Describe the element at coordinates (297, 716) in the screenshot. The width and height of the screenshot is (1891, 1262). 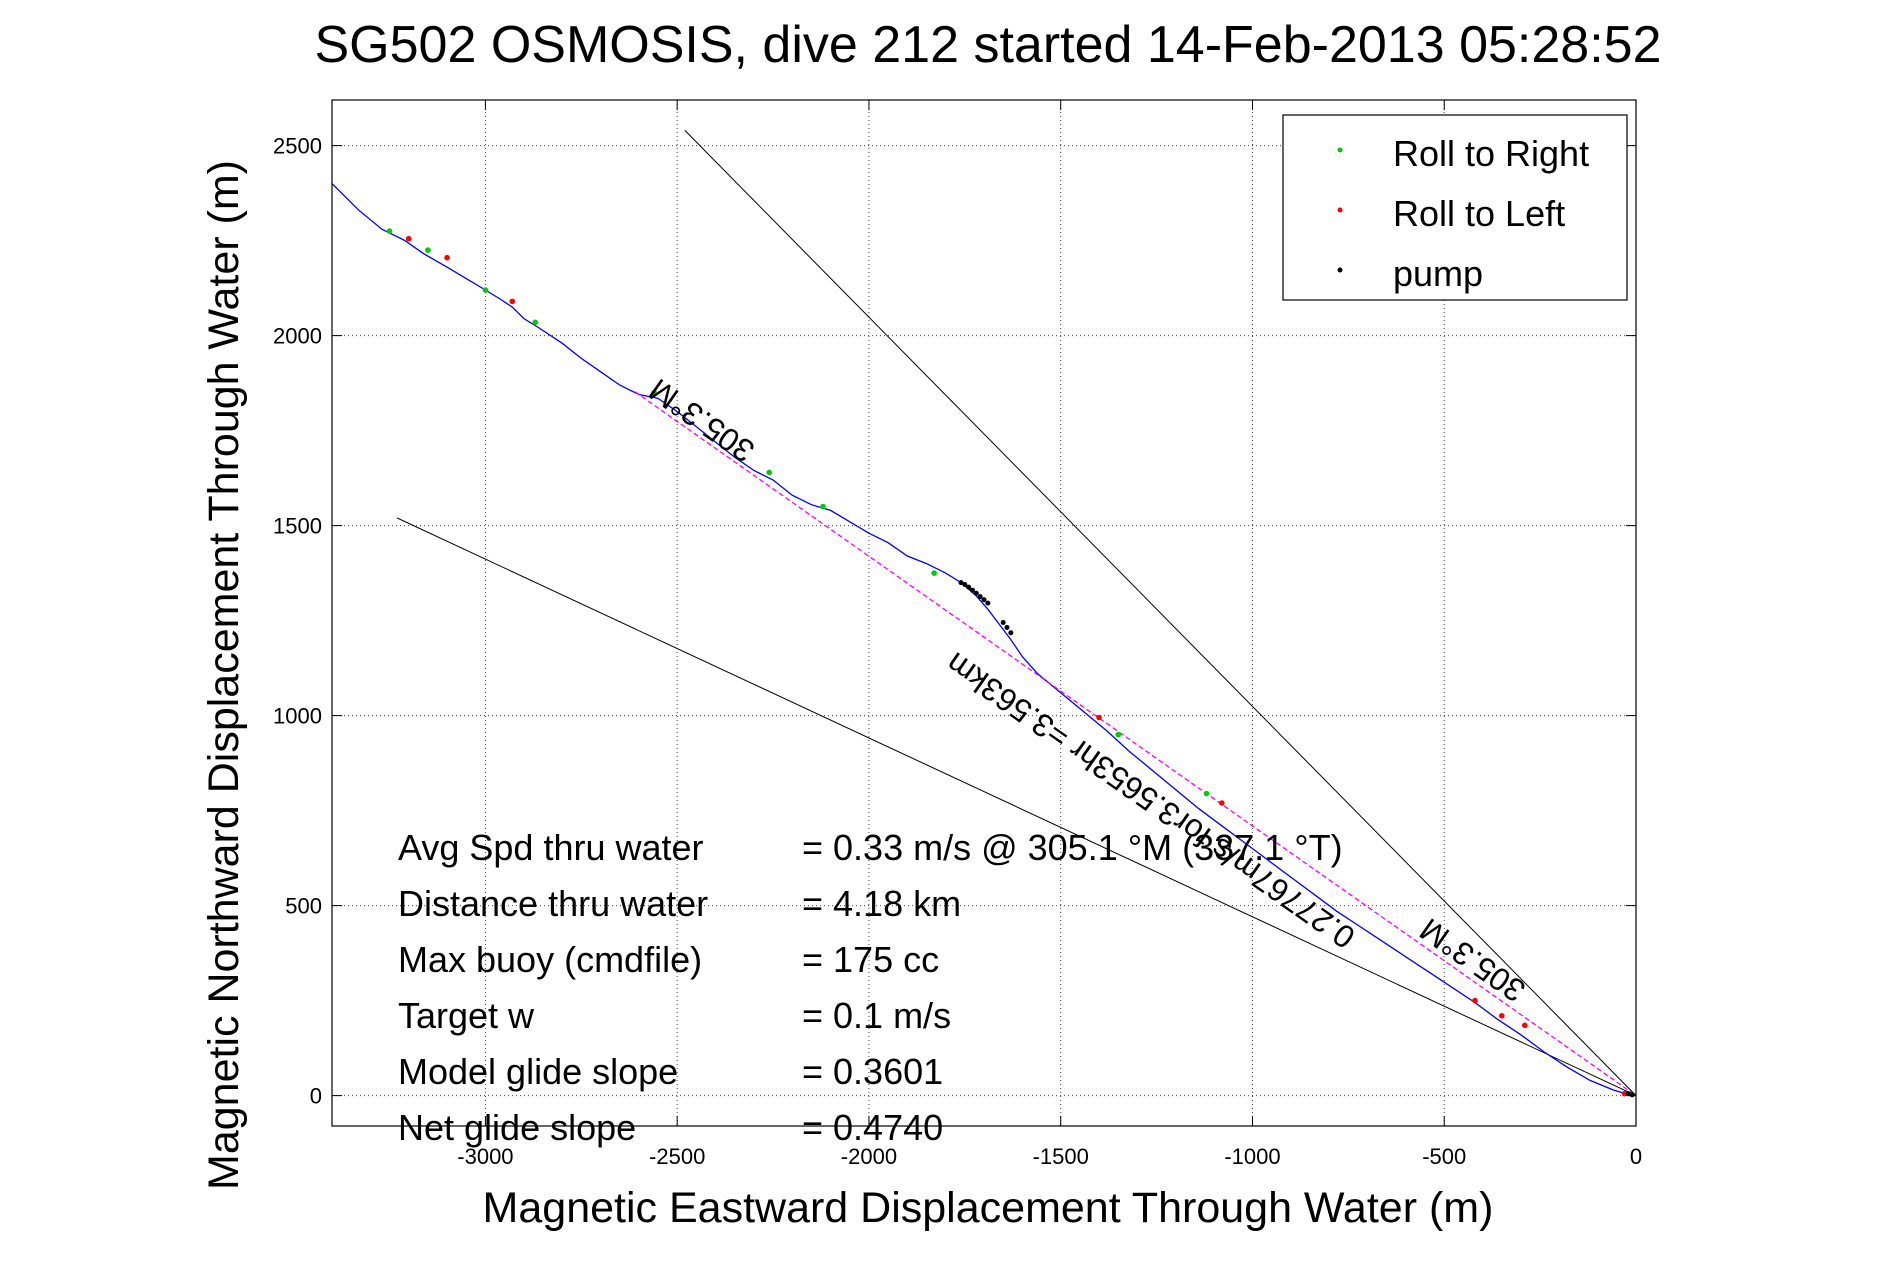
I see `y-tick-label: 1000` at that location.